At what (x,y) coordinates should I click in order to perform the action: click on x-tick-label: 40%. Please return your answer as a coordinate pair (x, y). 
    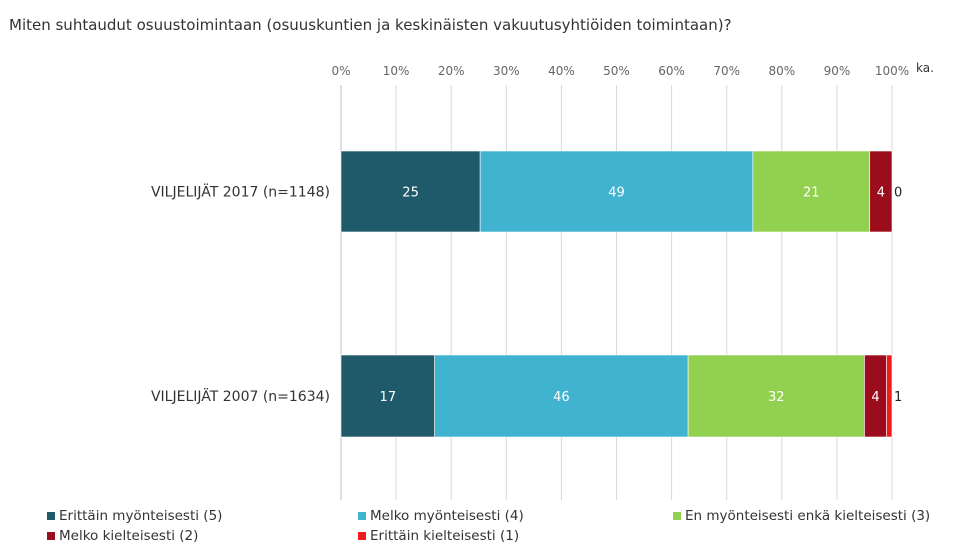
    Looking at the image, I should click on (561, 71).